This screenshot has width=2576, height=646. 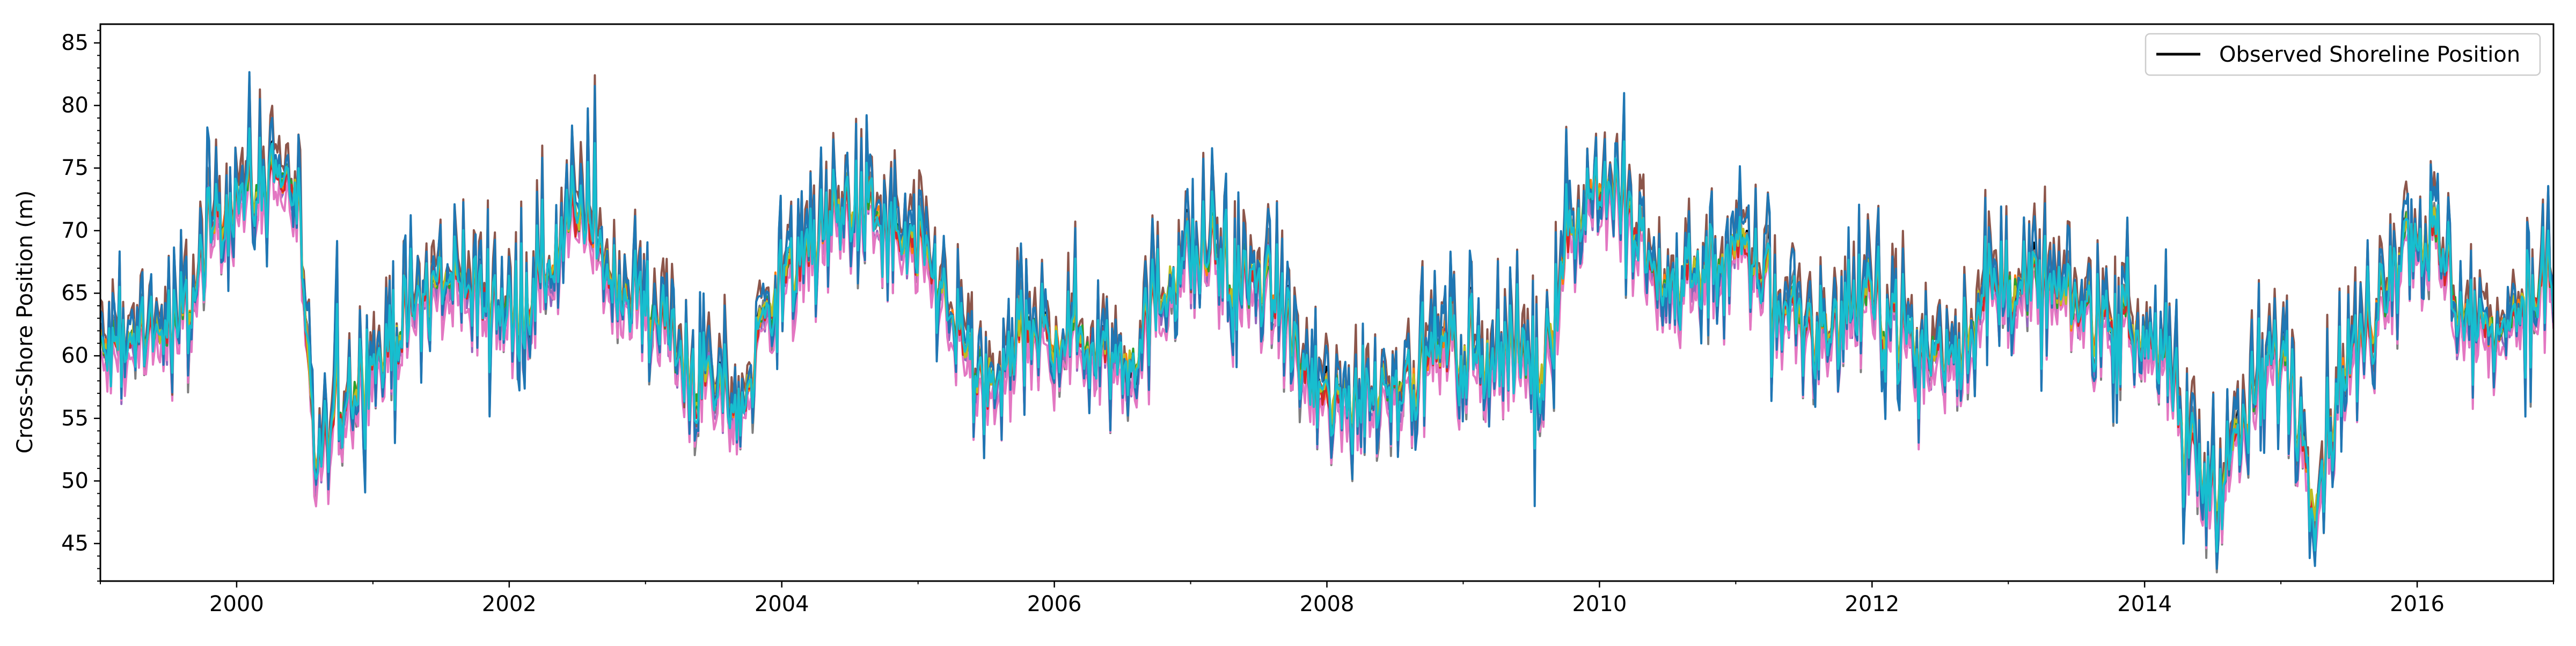 I want to click on legend-box, so click(x=2343, y=54).